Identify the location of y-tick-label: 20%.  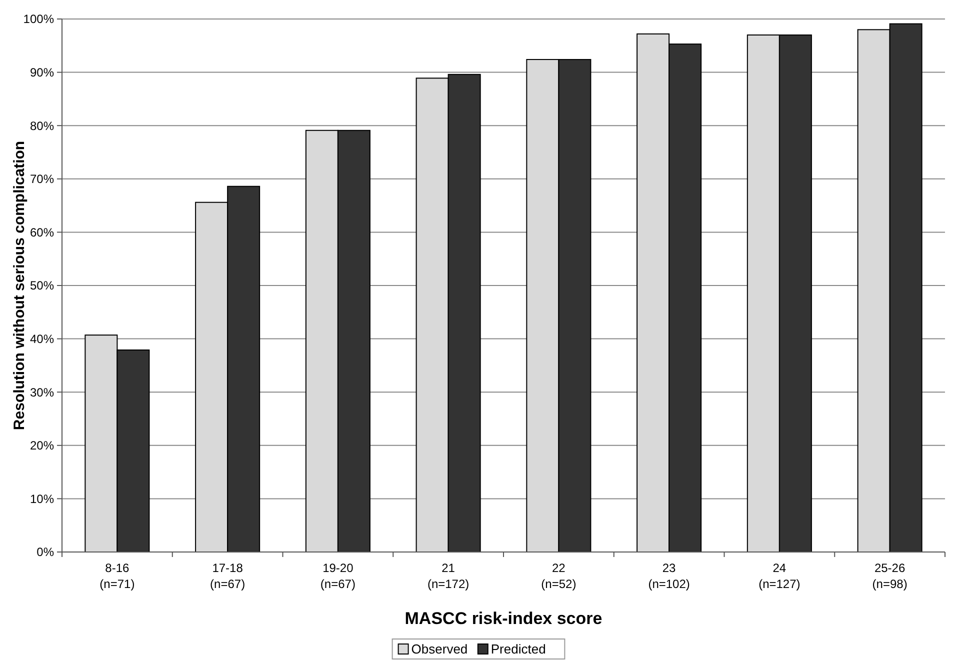
(42, 445).